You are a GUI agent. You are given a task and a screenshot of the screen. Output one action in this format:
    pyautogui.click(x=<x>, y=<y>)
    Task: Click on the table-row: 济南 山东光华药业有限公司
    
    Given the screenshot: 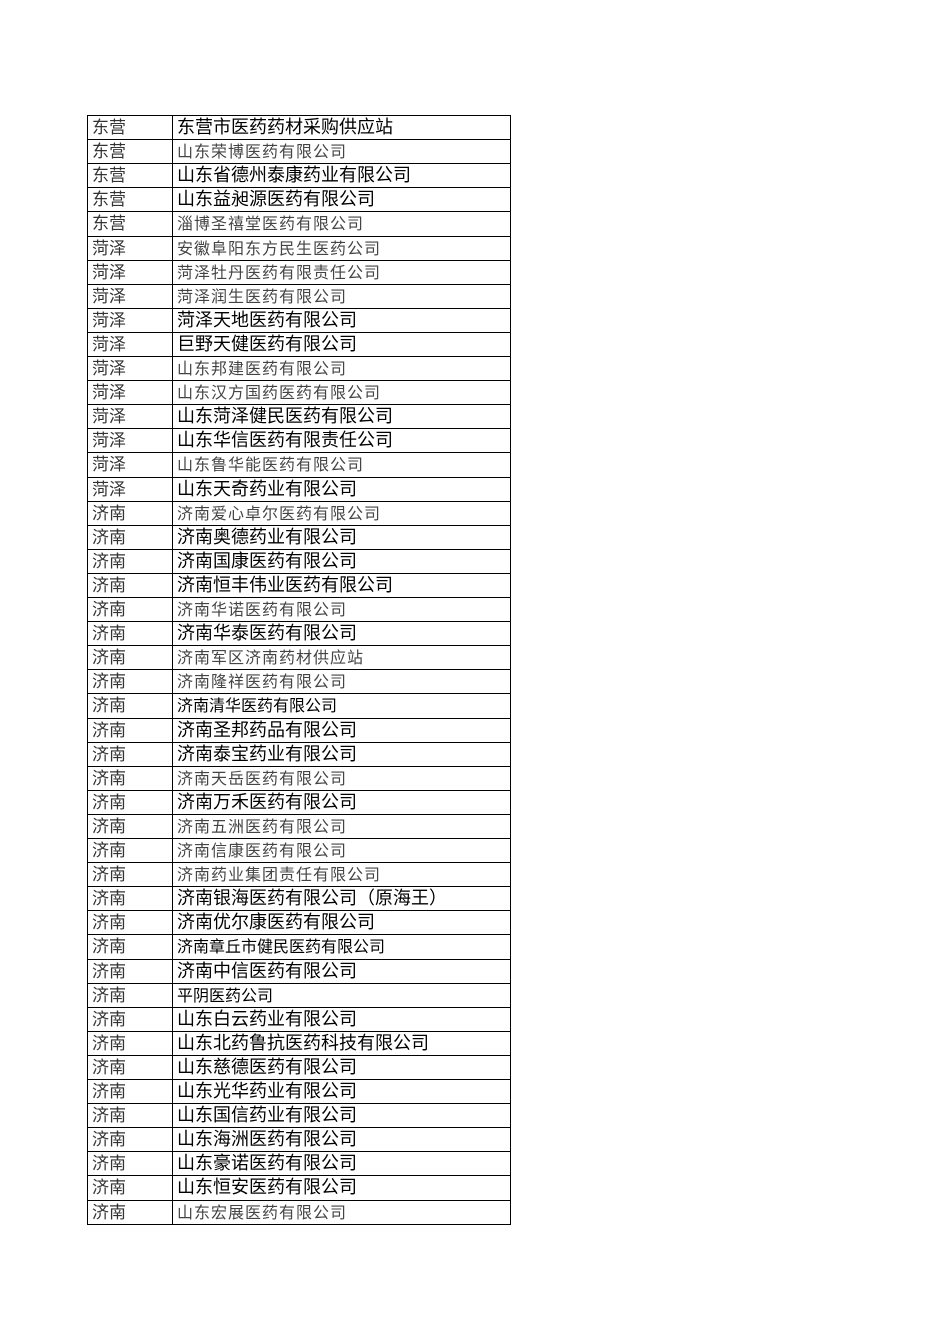 What is the action you would take?
    pyautogui.click(x=299, y=1092)
    